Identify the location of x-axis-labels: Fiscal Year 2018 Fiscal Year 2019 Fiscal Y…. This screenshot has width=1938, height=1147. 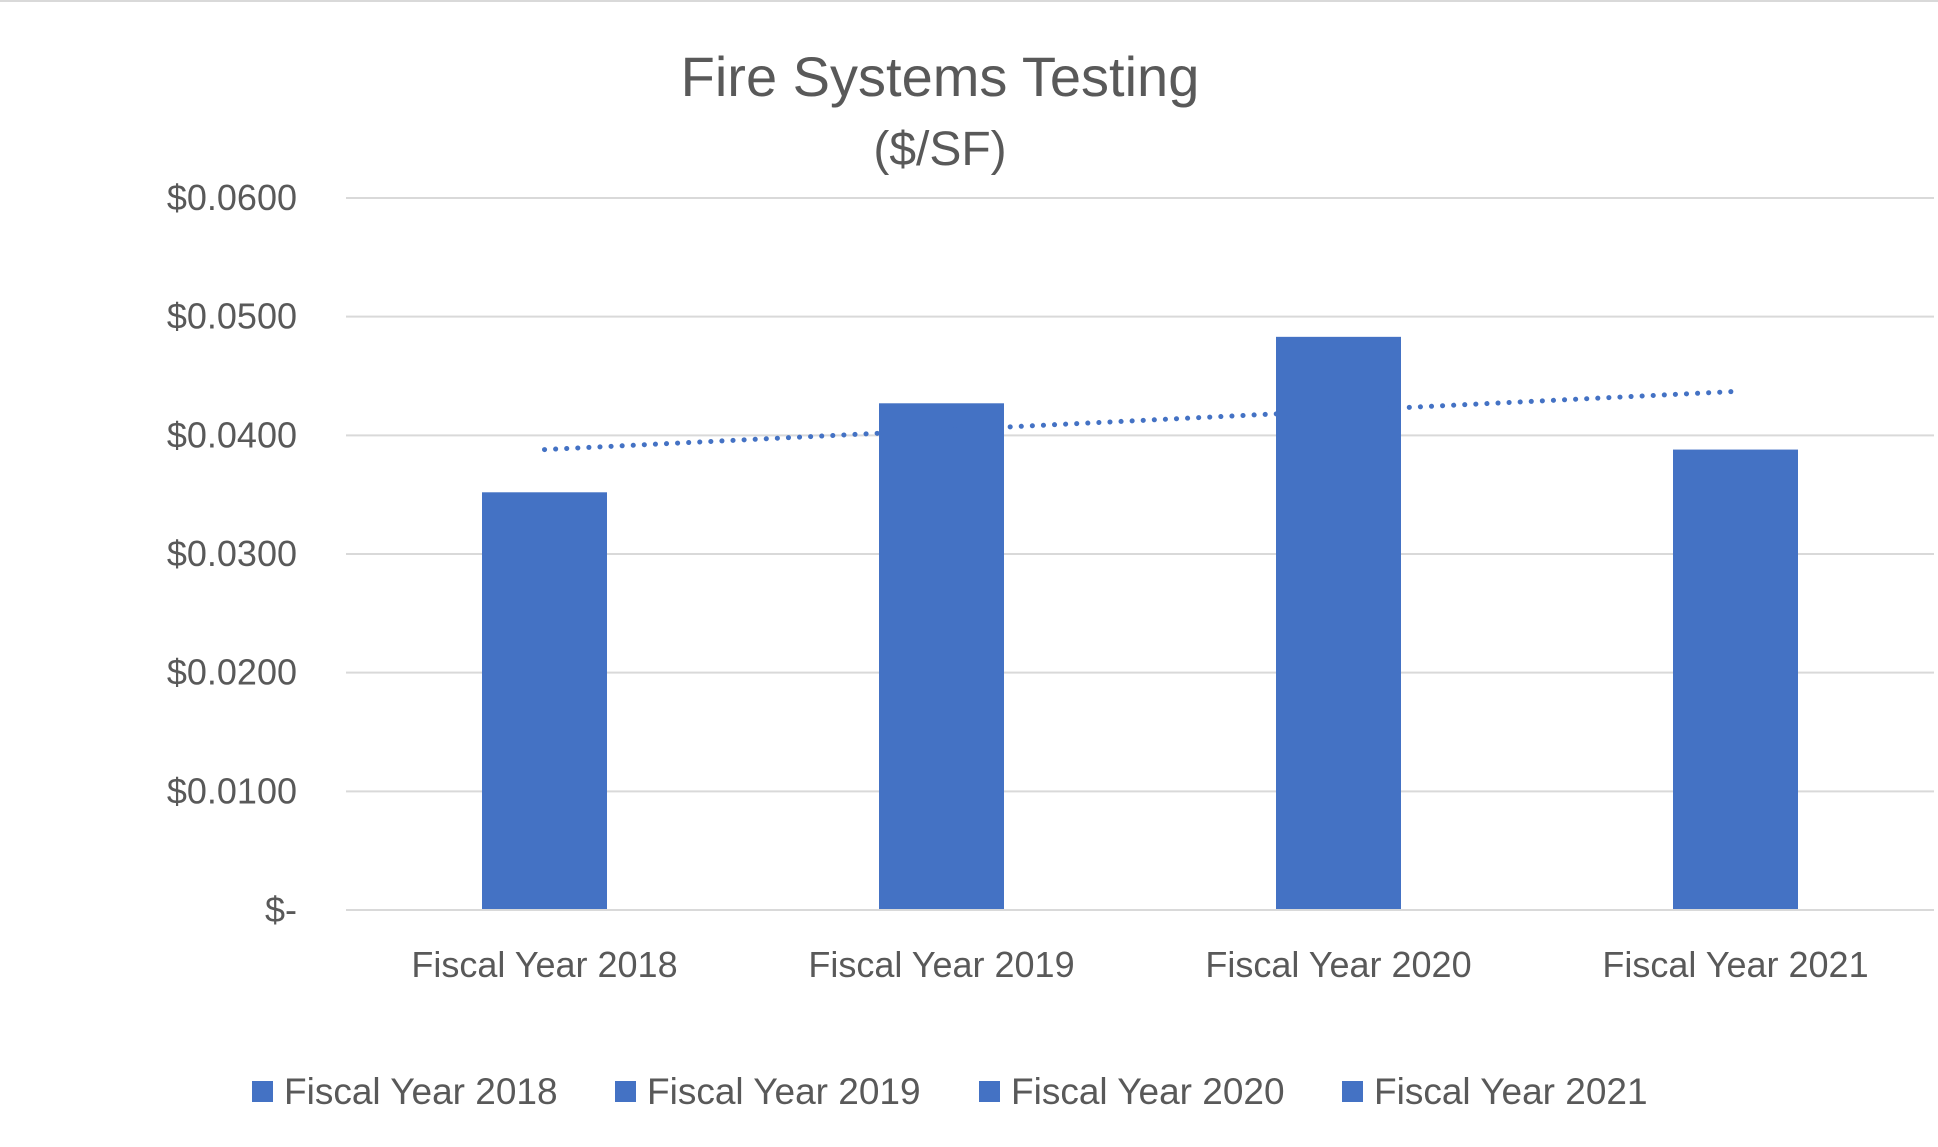
(1139, 964).